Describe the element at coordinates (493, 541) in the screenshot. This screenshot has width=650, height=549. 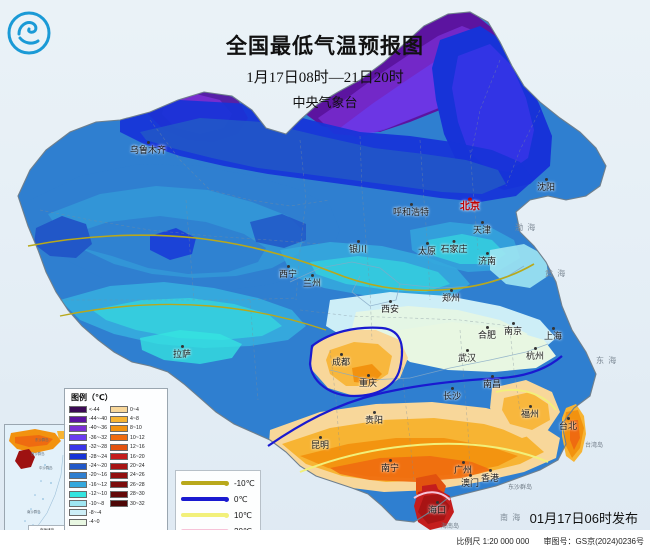
I see `map-scale: 比例尺 1:20 000 000` at that location.